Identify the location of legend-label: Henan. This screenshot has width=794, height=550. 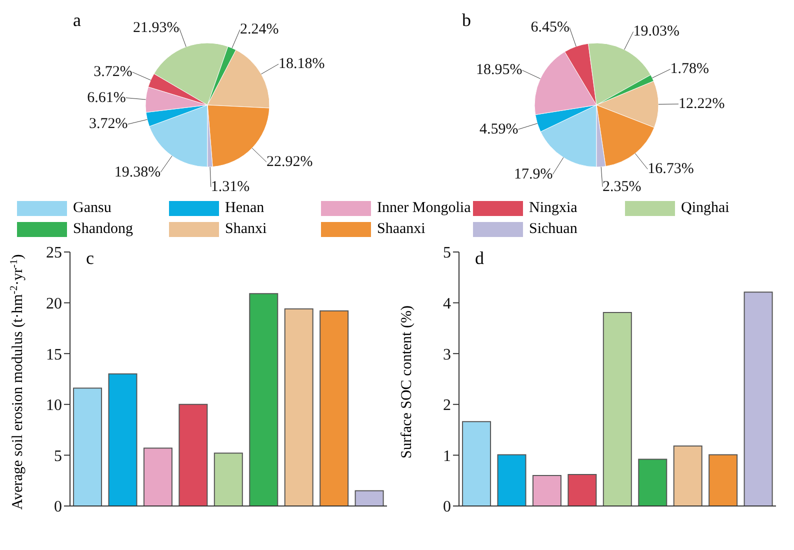
(244, 208).